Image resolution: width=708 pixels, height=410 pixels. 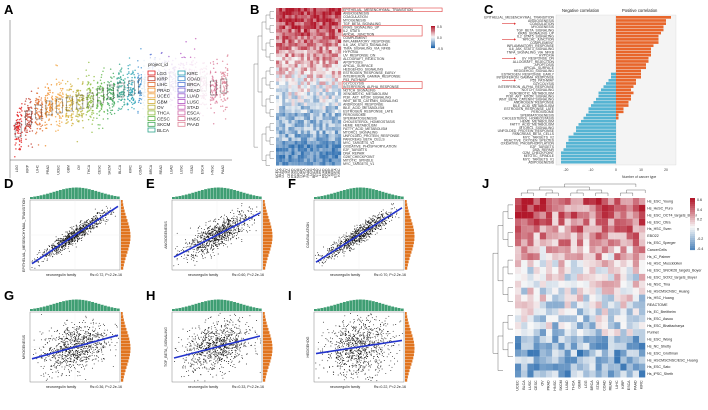 What do you see at coordinates (320, 172) in the screenshot?
I see `col-label: LIHC` at bounding box center [320, 172].